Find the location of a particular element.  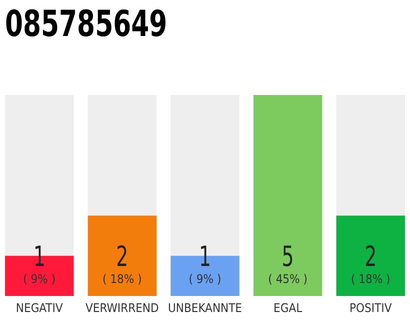

x-tick-label: EGAL is located at coordinates (288, 308).